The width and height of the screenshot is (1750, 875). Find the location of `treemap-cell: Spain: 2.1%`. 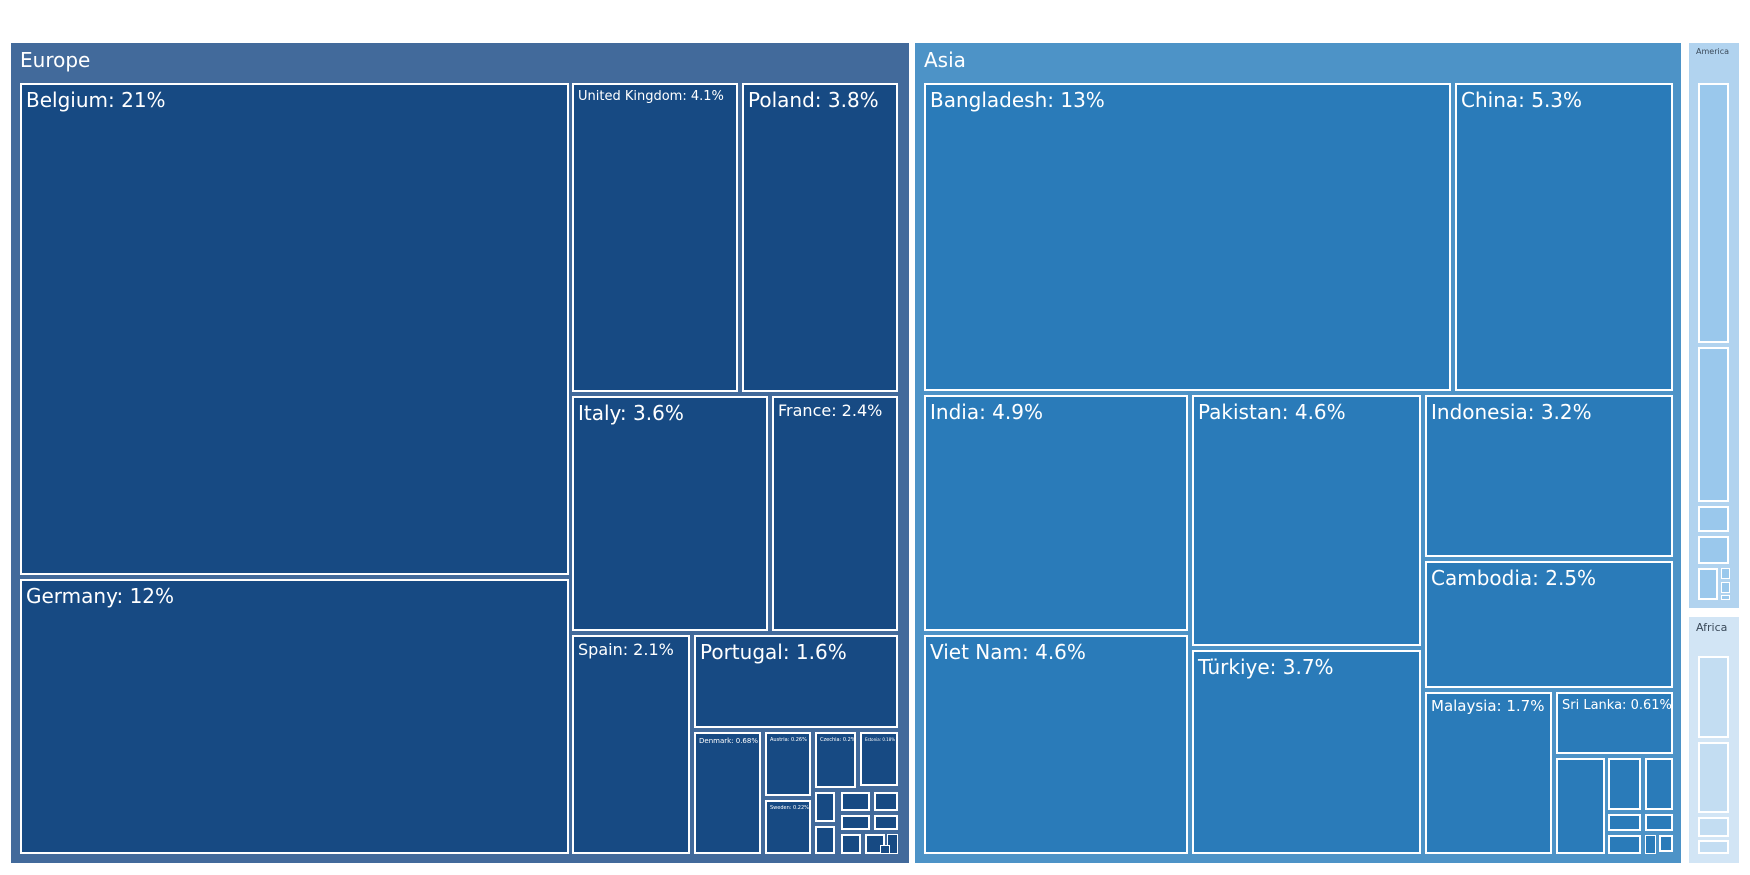

treemap-cell: Spain: 2.1% is located at coordinates (631, 744).